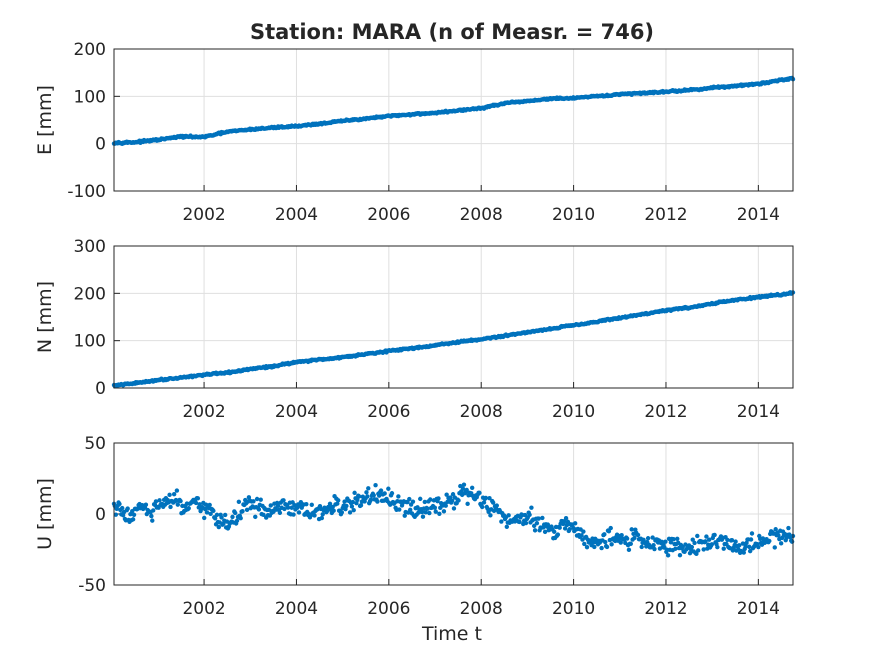 The width and height of the screenshot is (875, 656). I want to click on x-axis-label: Time t, so click(451, 634).